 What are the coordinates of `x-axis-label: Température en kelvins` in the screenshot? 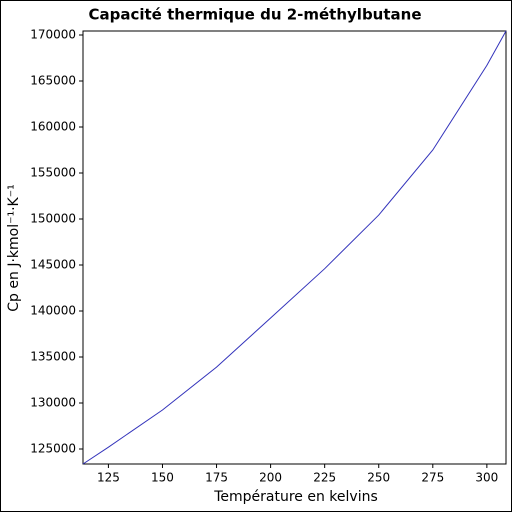 It's located at (295, 497).